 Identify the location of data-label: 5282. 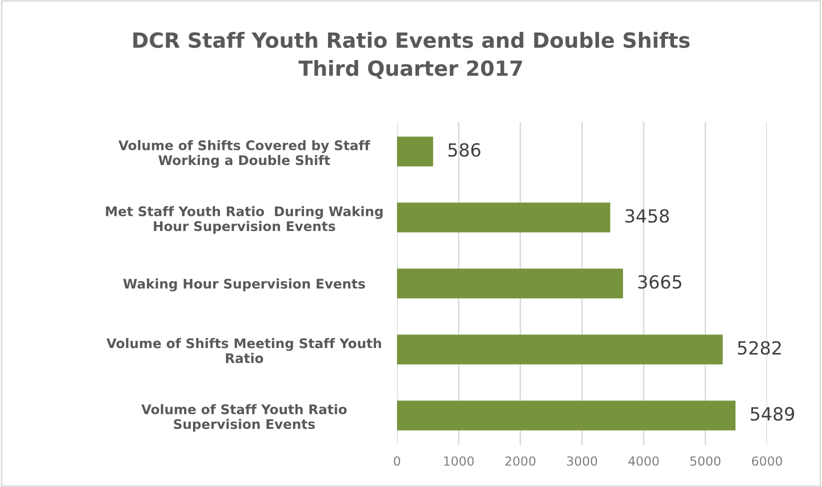
(759, 348).